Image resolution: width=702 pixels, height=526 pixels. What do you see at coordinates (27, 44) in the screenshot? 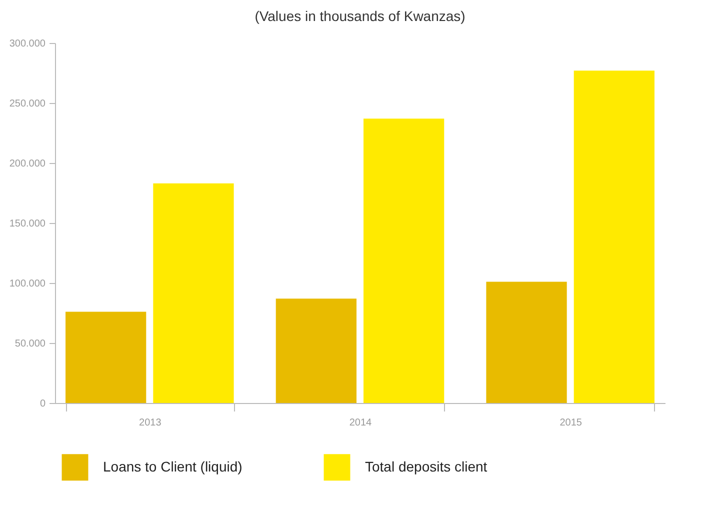
I see `y-tick-label: 300.000` at bounding box center [27, 44].